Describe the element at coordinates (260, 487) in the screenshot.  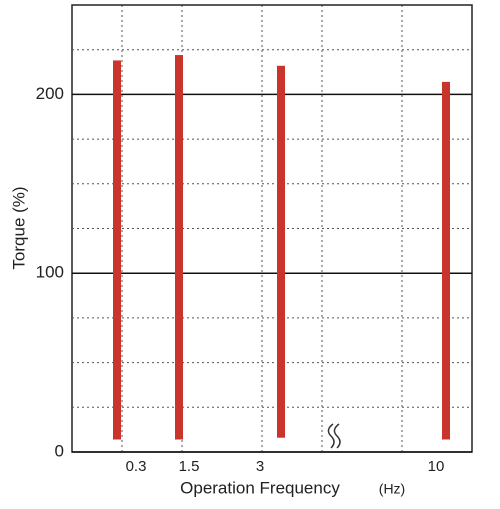
I see `x-axis-label: Operation Frequency` at that location.